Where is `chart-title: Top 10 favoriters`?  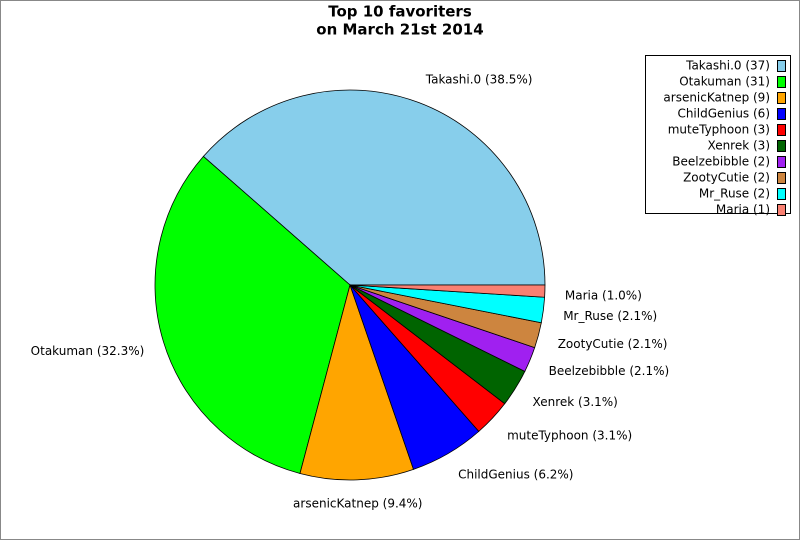
chart-title: Top 10 favoriters is located at coordinates (400, 12).